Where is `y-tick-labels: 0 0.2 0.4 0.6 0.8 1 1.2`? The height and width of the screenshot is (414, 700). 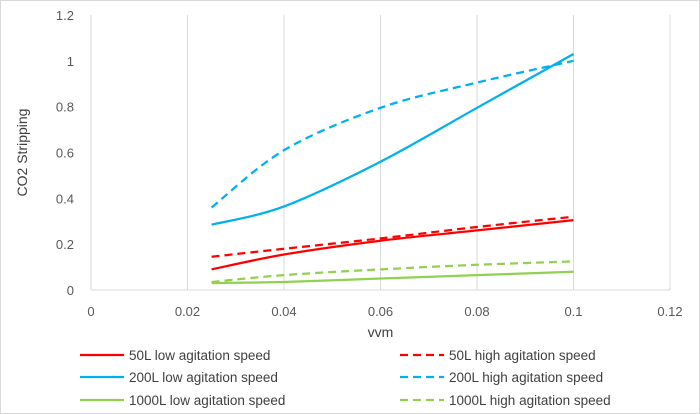 y-tick-labels: 0 0.2 0.4 0.6 0.8 1 1.2 is located at coordinates (65, 153).